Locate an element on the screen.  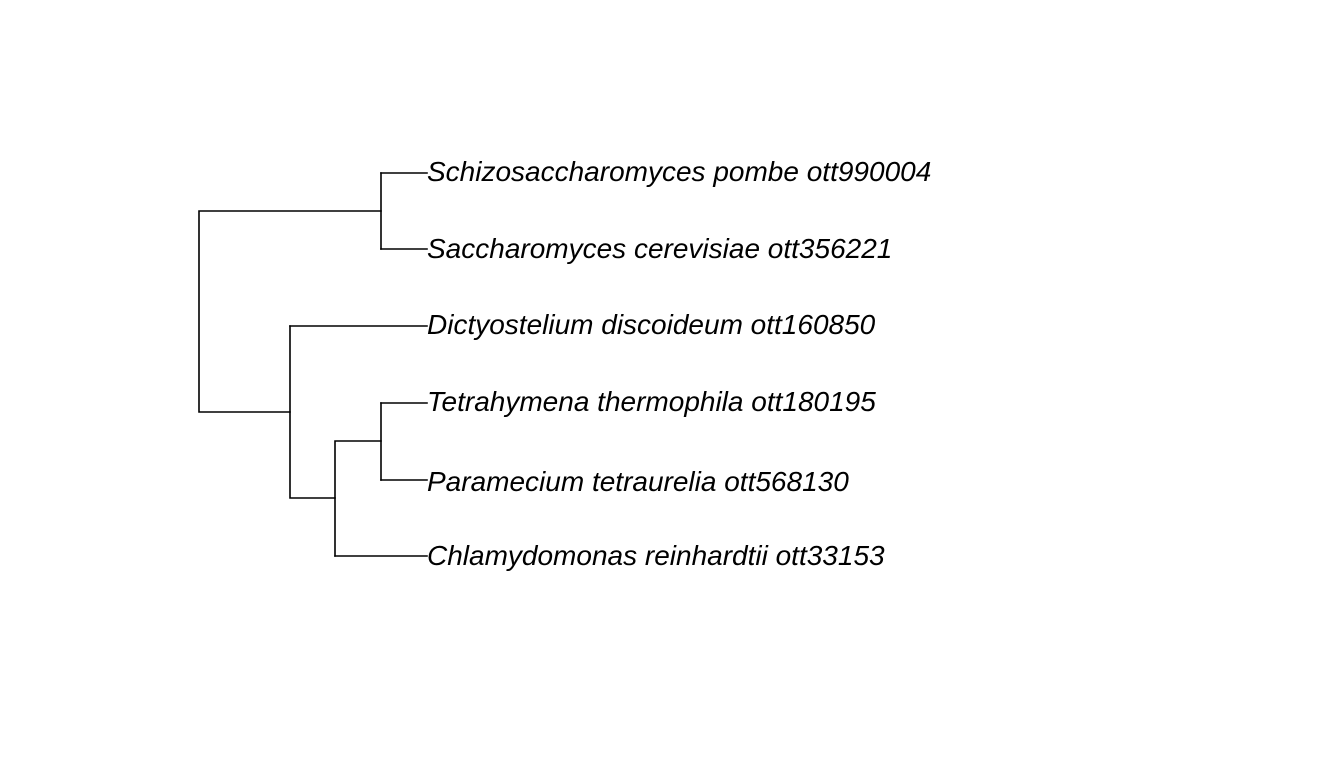
tree-branches is located at coordinates (313, 364).